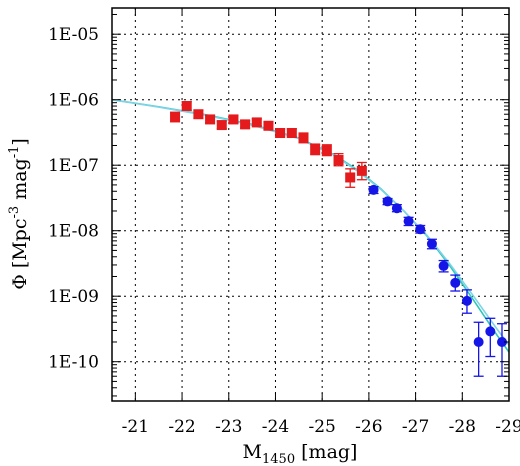  I want to click on x-tick-label: -24, so click(275, 427).